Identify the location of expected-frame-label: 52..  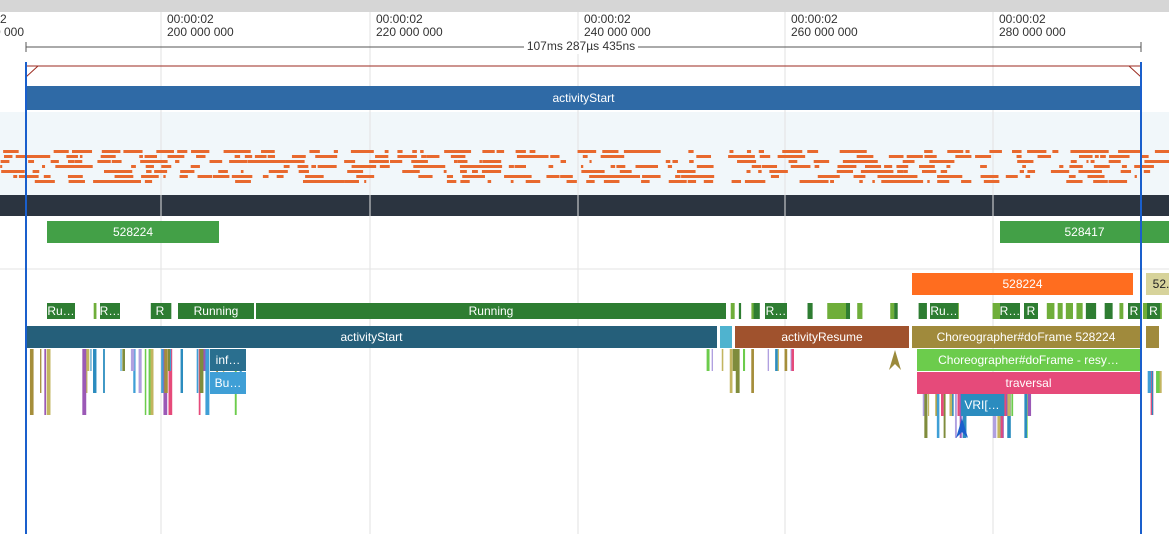
(1161, 284).